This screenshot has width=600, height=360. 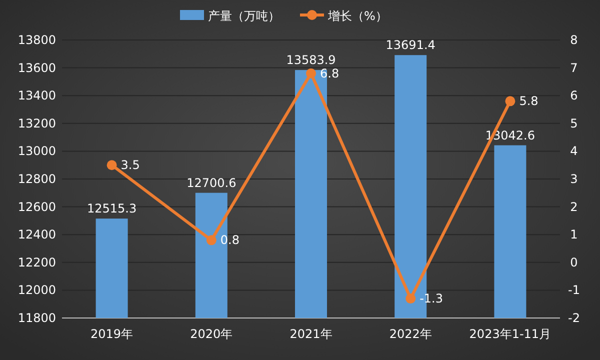 I want to click on y2-tick-label: 3, so click(x=574, y=179).